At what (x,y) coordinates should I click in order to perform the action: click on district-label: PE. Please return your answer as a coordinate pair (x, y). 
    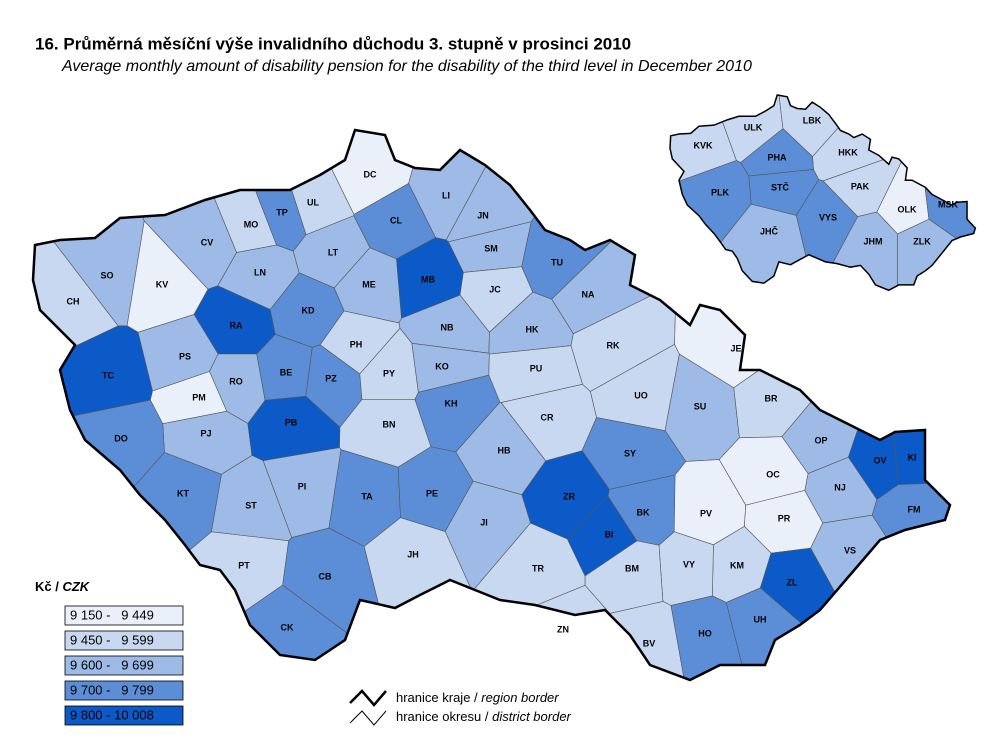
    Looking at the image, I should click on (432, 493).